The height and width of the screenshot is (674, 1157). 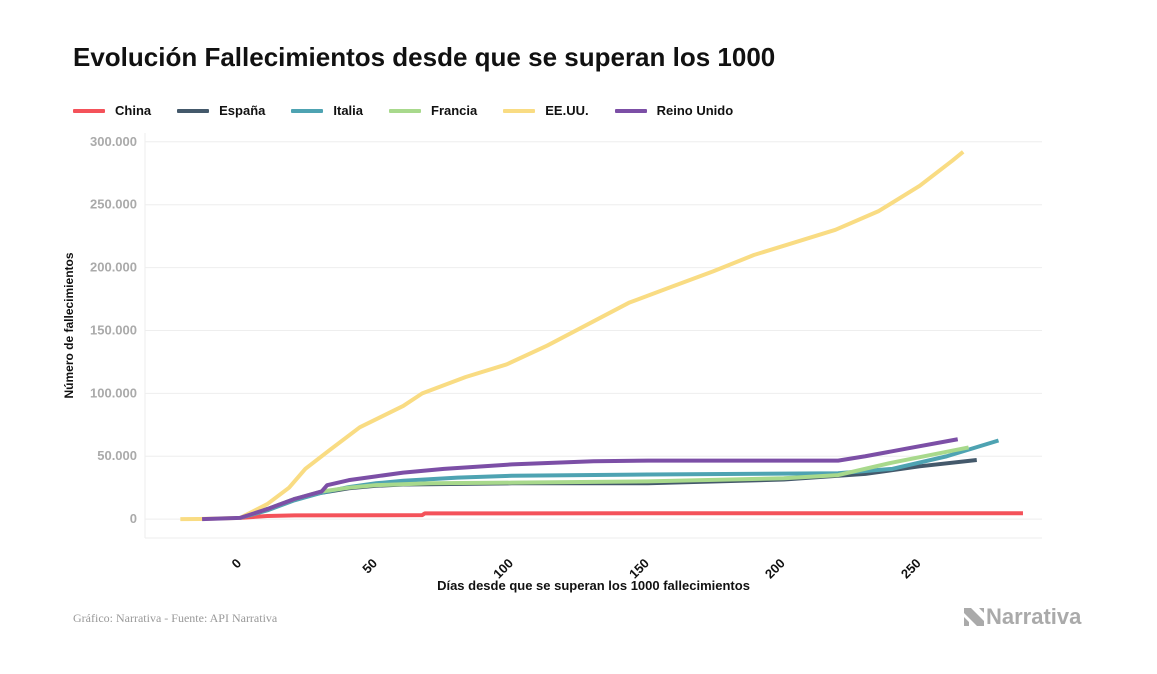 I want to click on legend-item: Francia, so click(x=433, y=110).